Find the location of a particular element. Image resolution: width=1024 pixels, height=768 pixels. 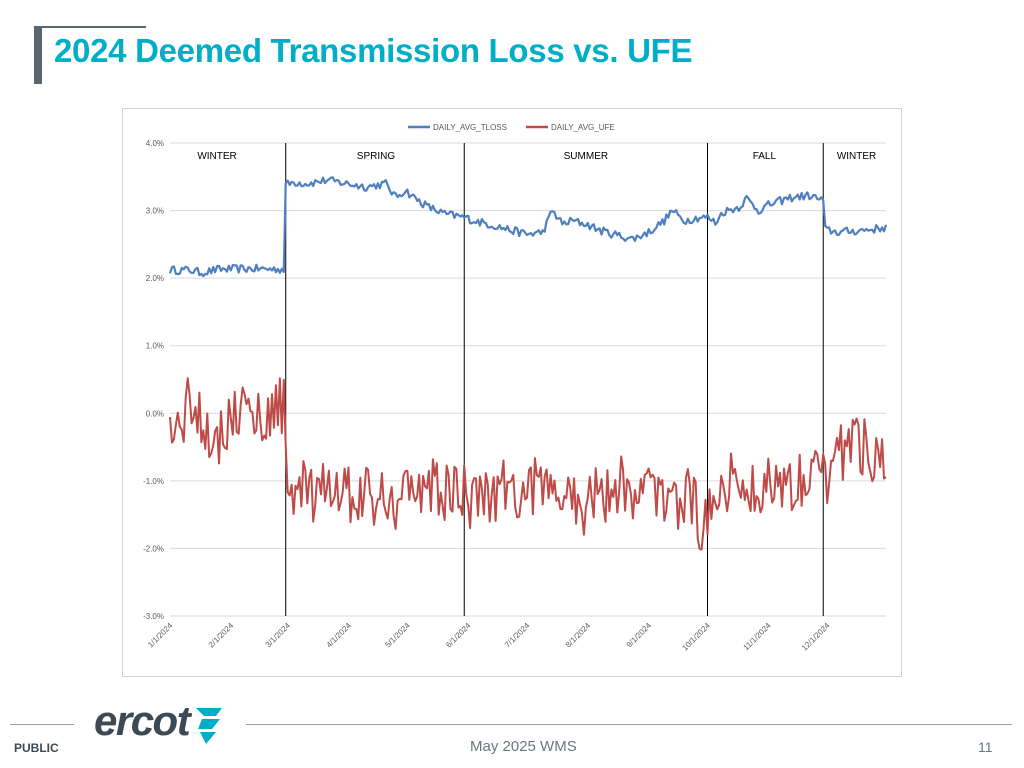

title-accent-top is located at coordinates (90, 27).